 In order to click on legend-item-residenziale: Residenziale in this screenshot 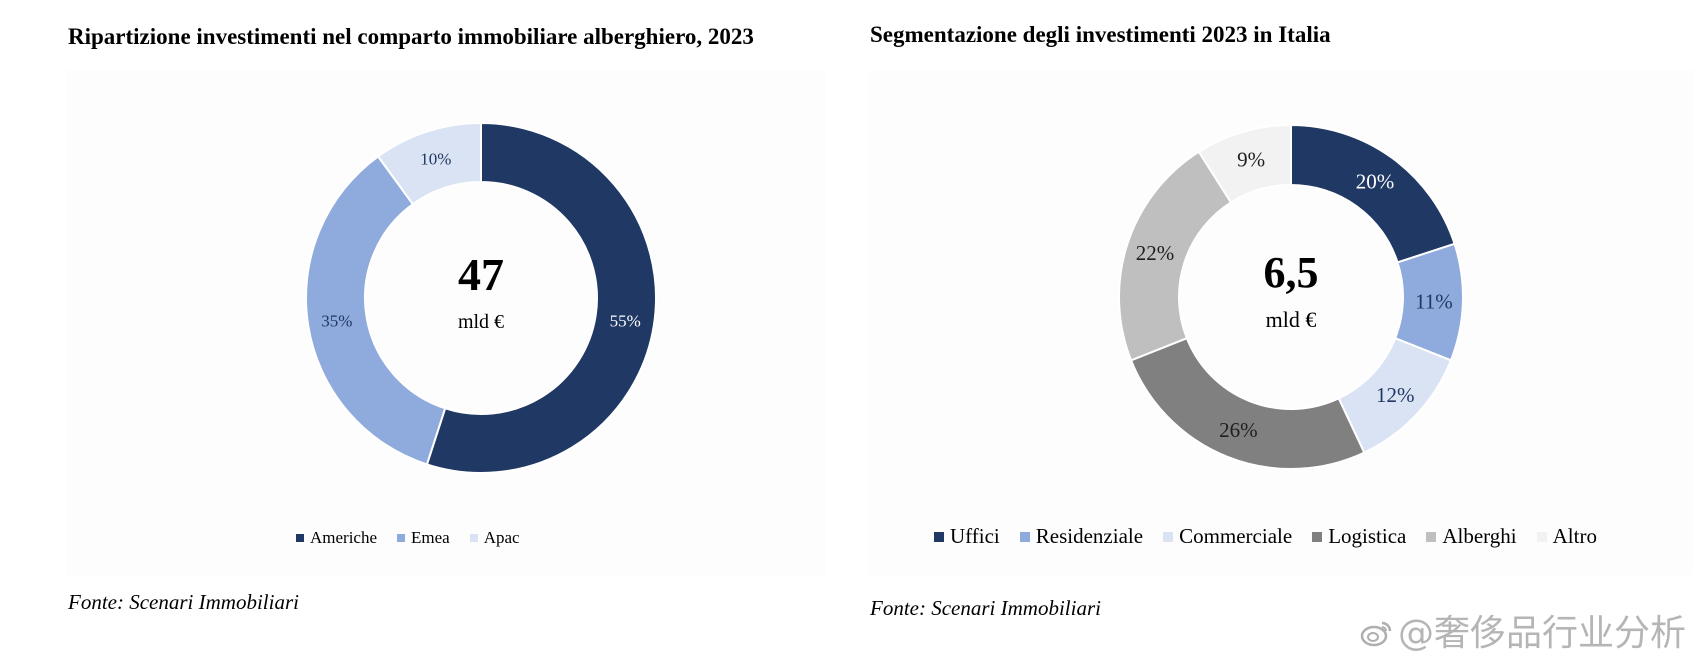, I will do `click(1081, 536)`.